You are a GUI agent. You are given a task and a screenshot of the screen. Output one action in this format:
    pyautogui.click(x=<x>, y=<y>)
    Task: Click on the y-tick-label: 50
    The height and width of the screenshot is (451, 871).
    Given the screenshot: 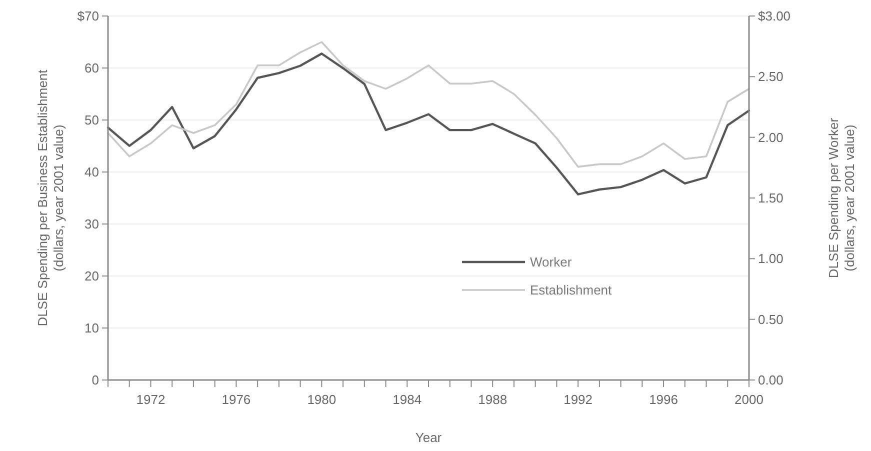 What is the action you would take?
    pyautogui.click(x=91, y=120)
    